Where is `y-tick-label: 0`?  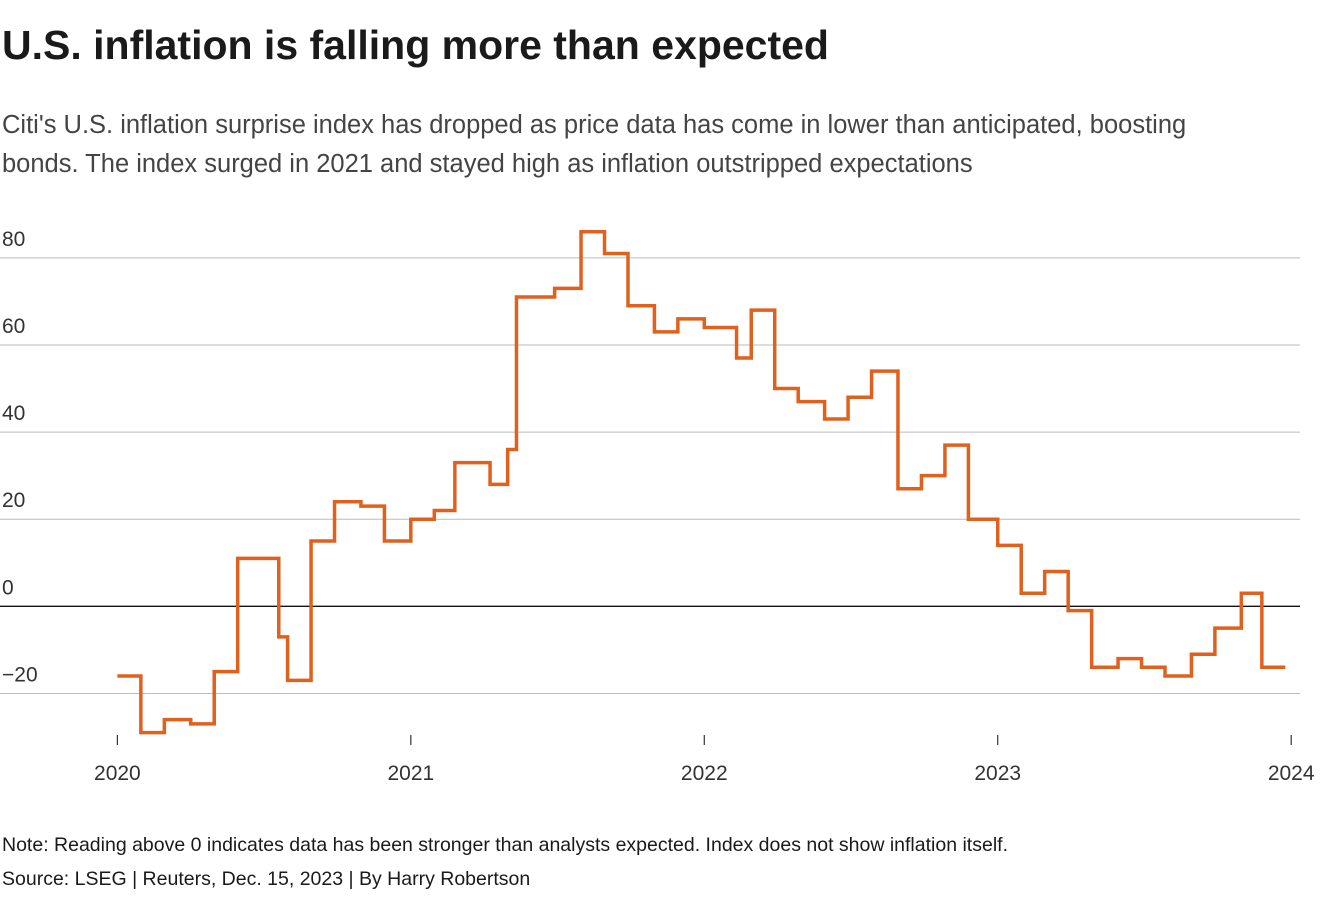 y-tick-label: 0 is located at coordinates (8, 587).